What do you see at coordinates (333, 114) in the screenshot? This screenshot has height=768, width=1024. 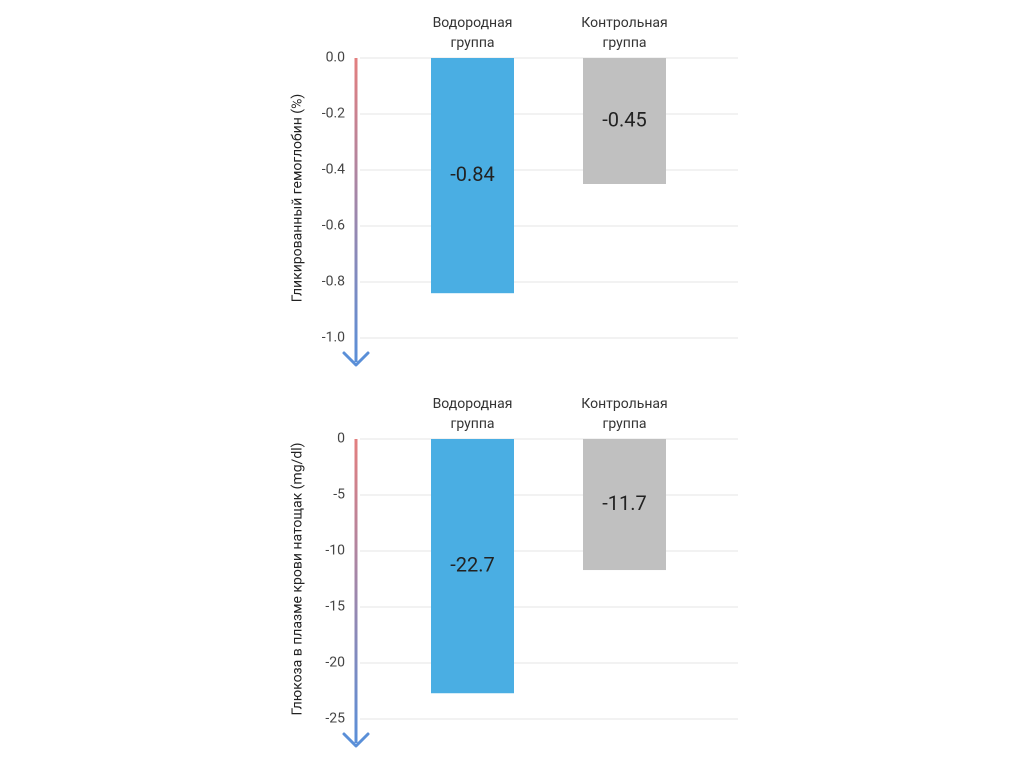 I see `y-tick-label: -0.2` at bounding box center [333, 114].